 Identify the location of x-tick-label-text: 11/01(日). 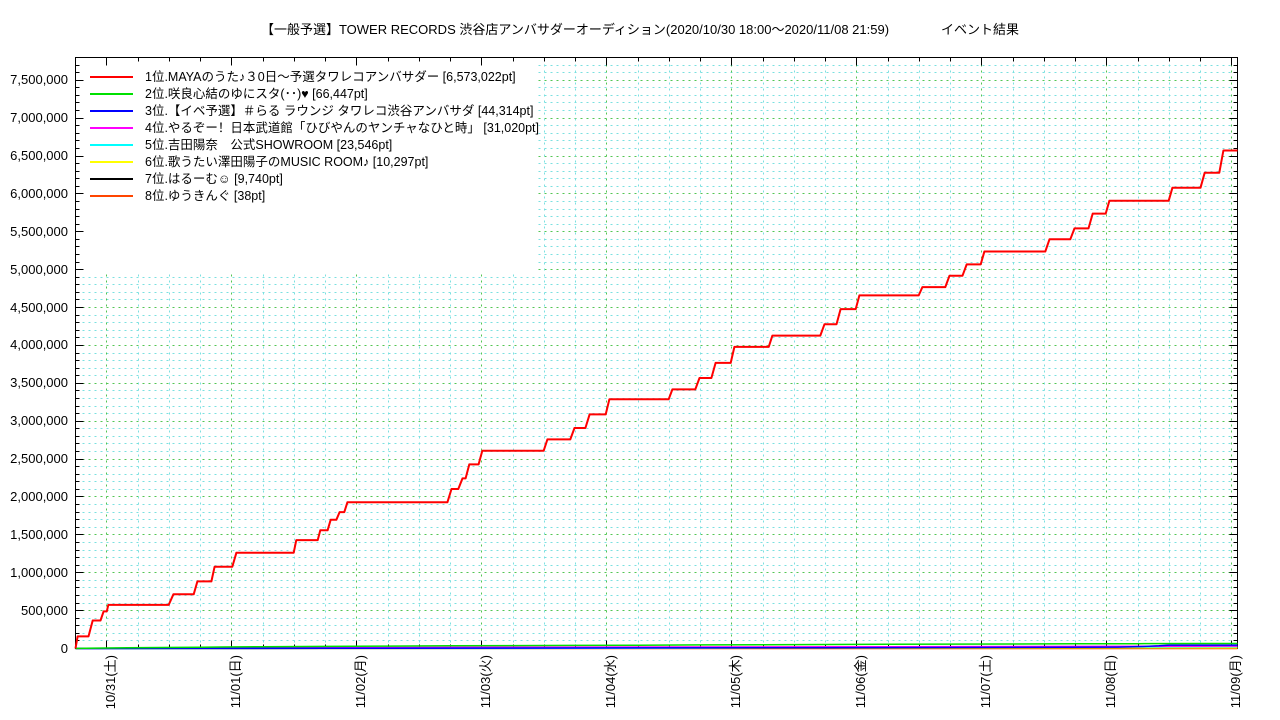
(235, 682).